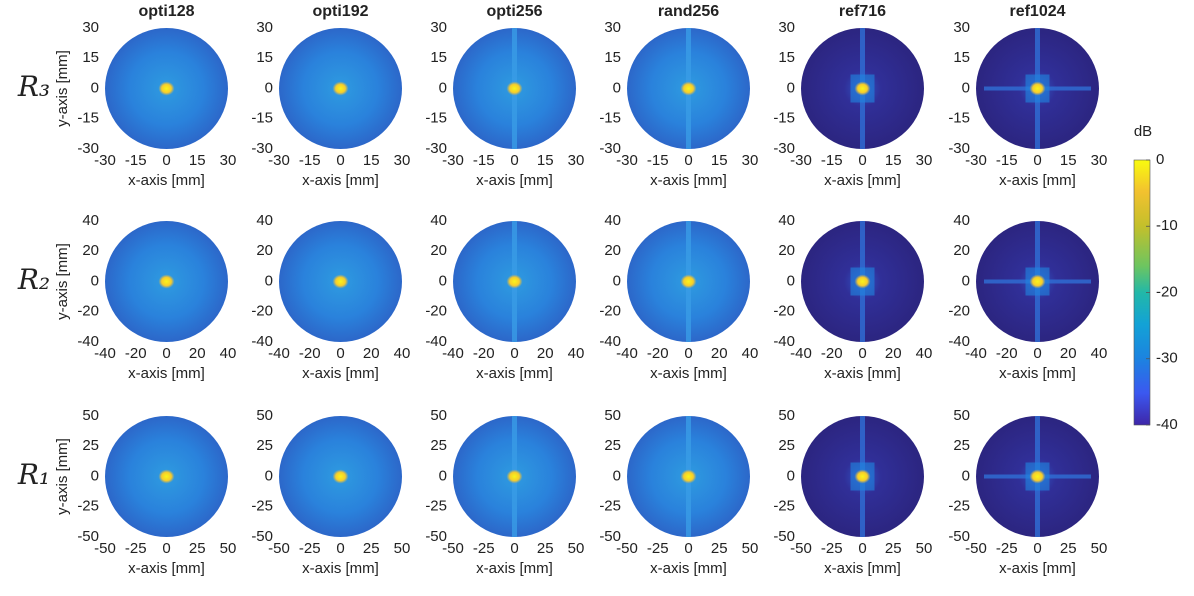 Image resolution: width=1194 pixels, height=596 pixels. I want to click on y-tick-label: -15, so click(262, 118).